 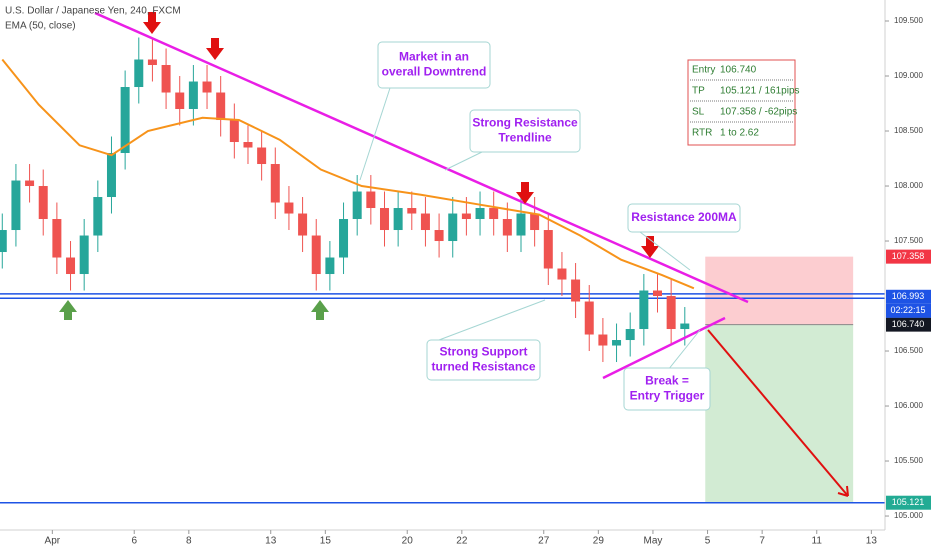 I want to click on x-tick-label: 8, so click(x=189, y=541).